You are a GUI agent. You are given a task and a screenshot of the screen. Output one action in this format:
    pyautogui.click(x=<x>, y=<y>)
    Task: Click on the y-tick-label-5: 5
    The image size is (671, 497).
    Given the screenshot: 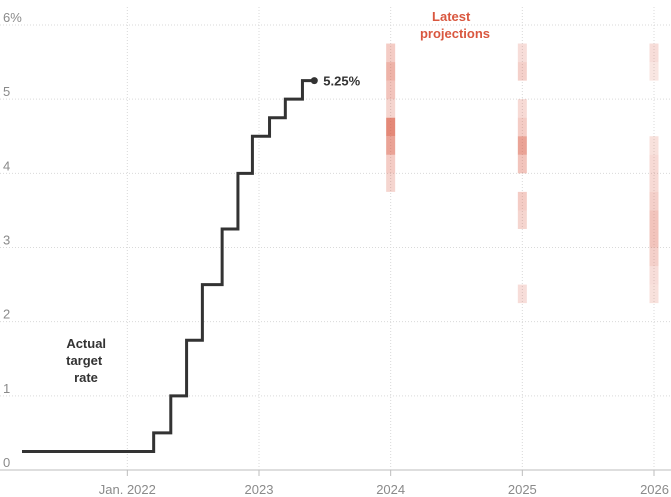 What is the action you would take?
    pyautogui.click(x=6, y=91)
    